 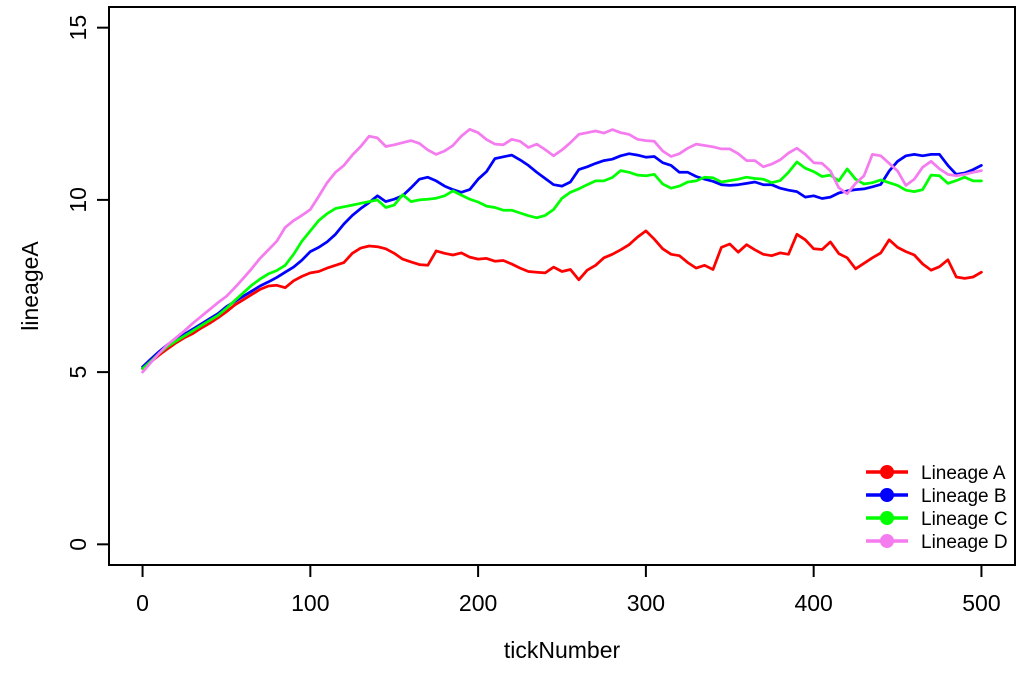 What do you see at coordinates (78, 372) in the screenshot?
I see `y-tick-label: 5` at bounding box center [78, 372].